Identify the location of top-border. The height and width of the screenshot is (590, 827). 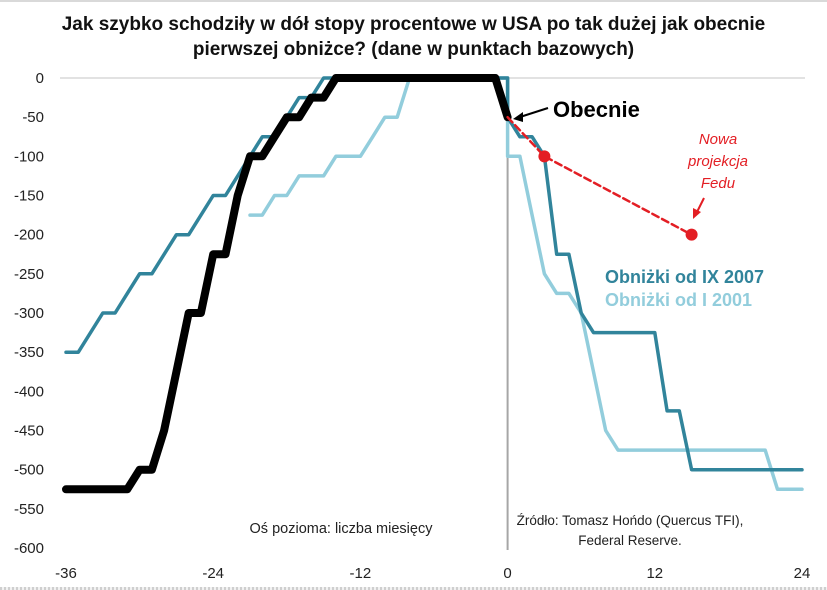
(413, 1).